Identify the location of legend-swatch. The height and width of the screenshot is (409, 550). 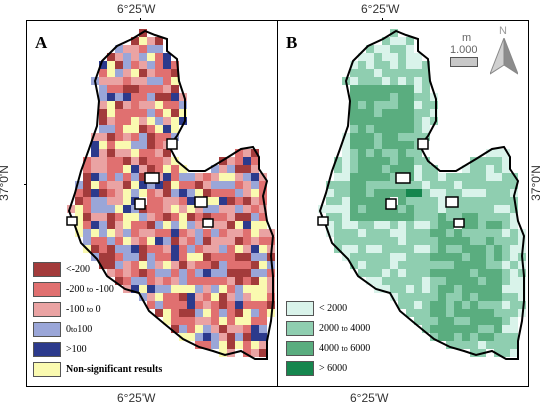
(300, 348).